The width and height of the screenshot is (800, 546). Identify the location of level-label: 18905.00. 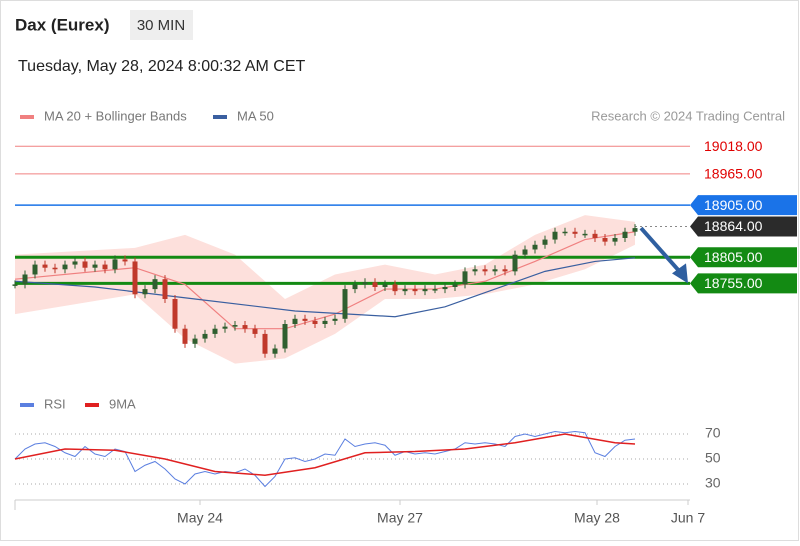
(733, 205).